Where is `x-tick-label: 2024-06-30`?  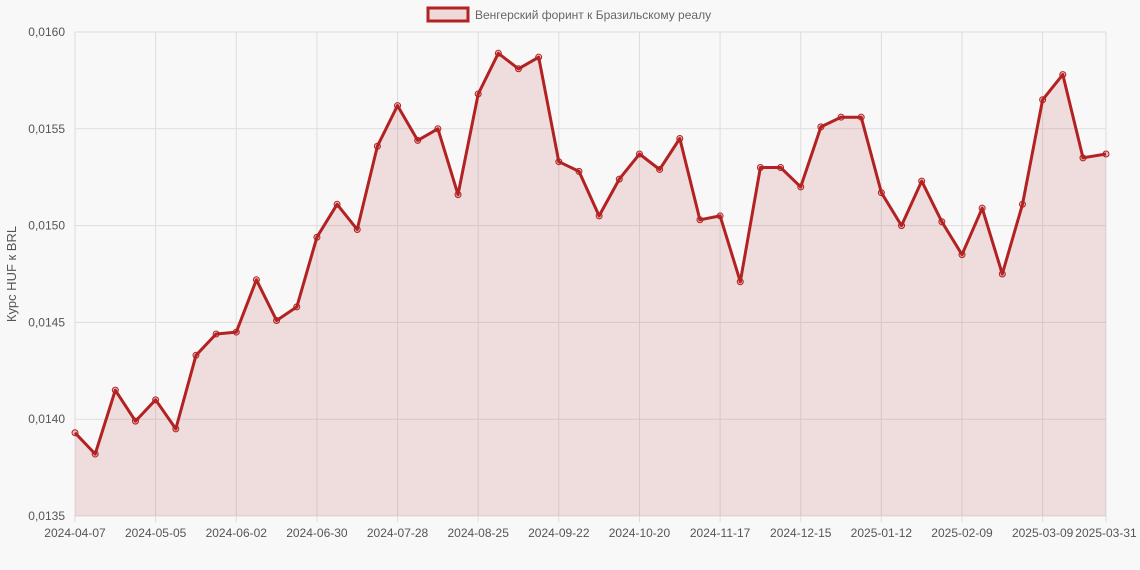
x-tick-label: 2024-06-30 is located at coordinates (317, 533).